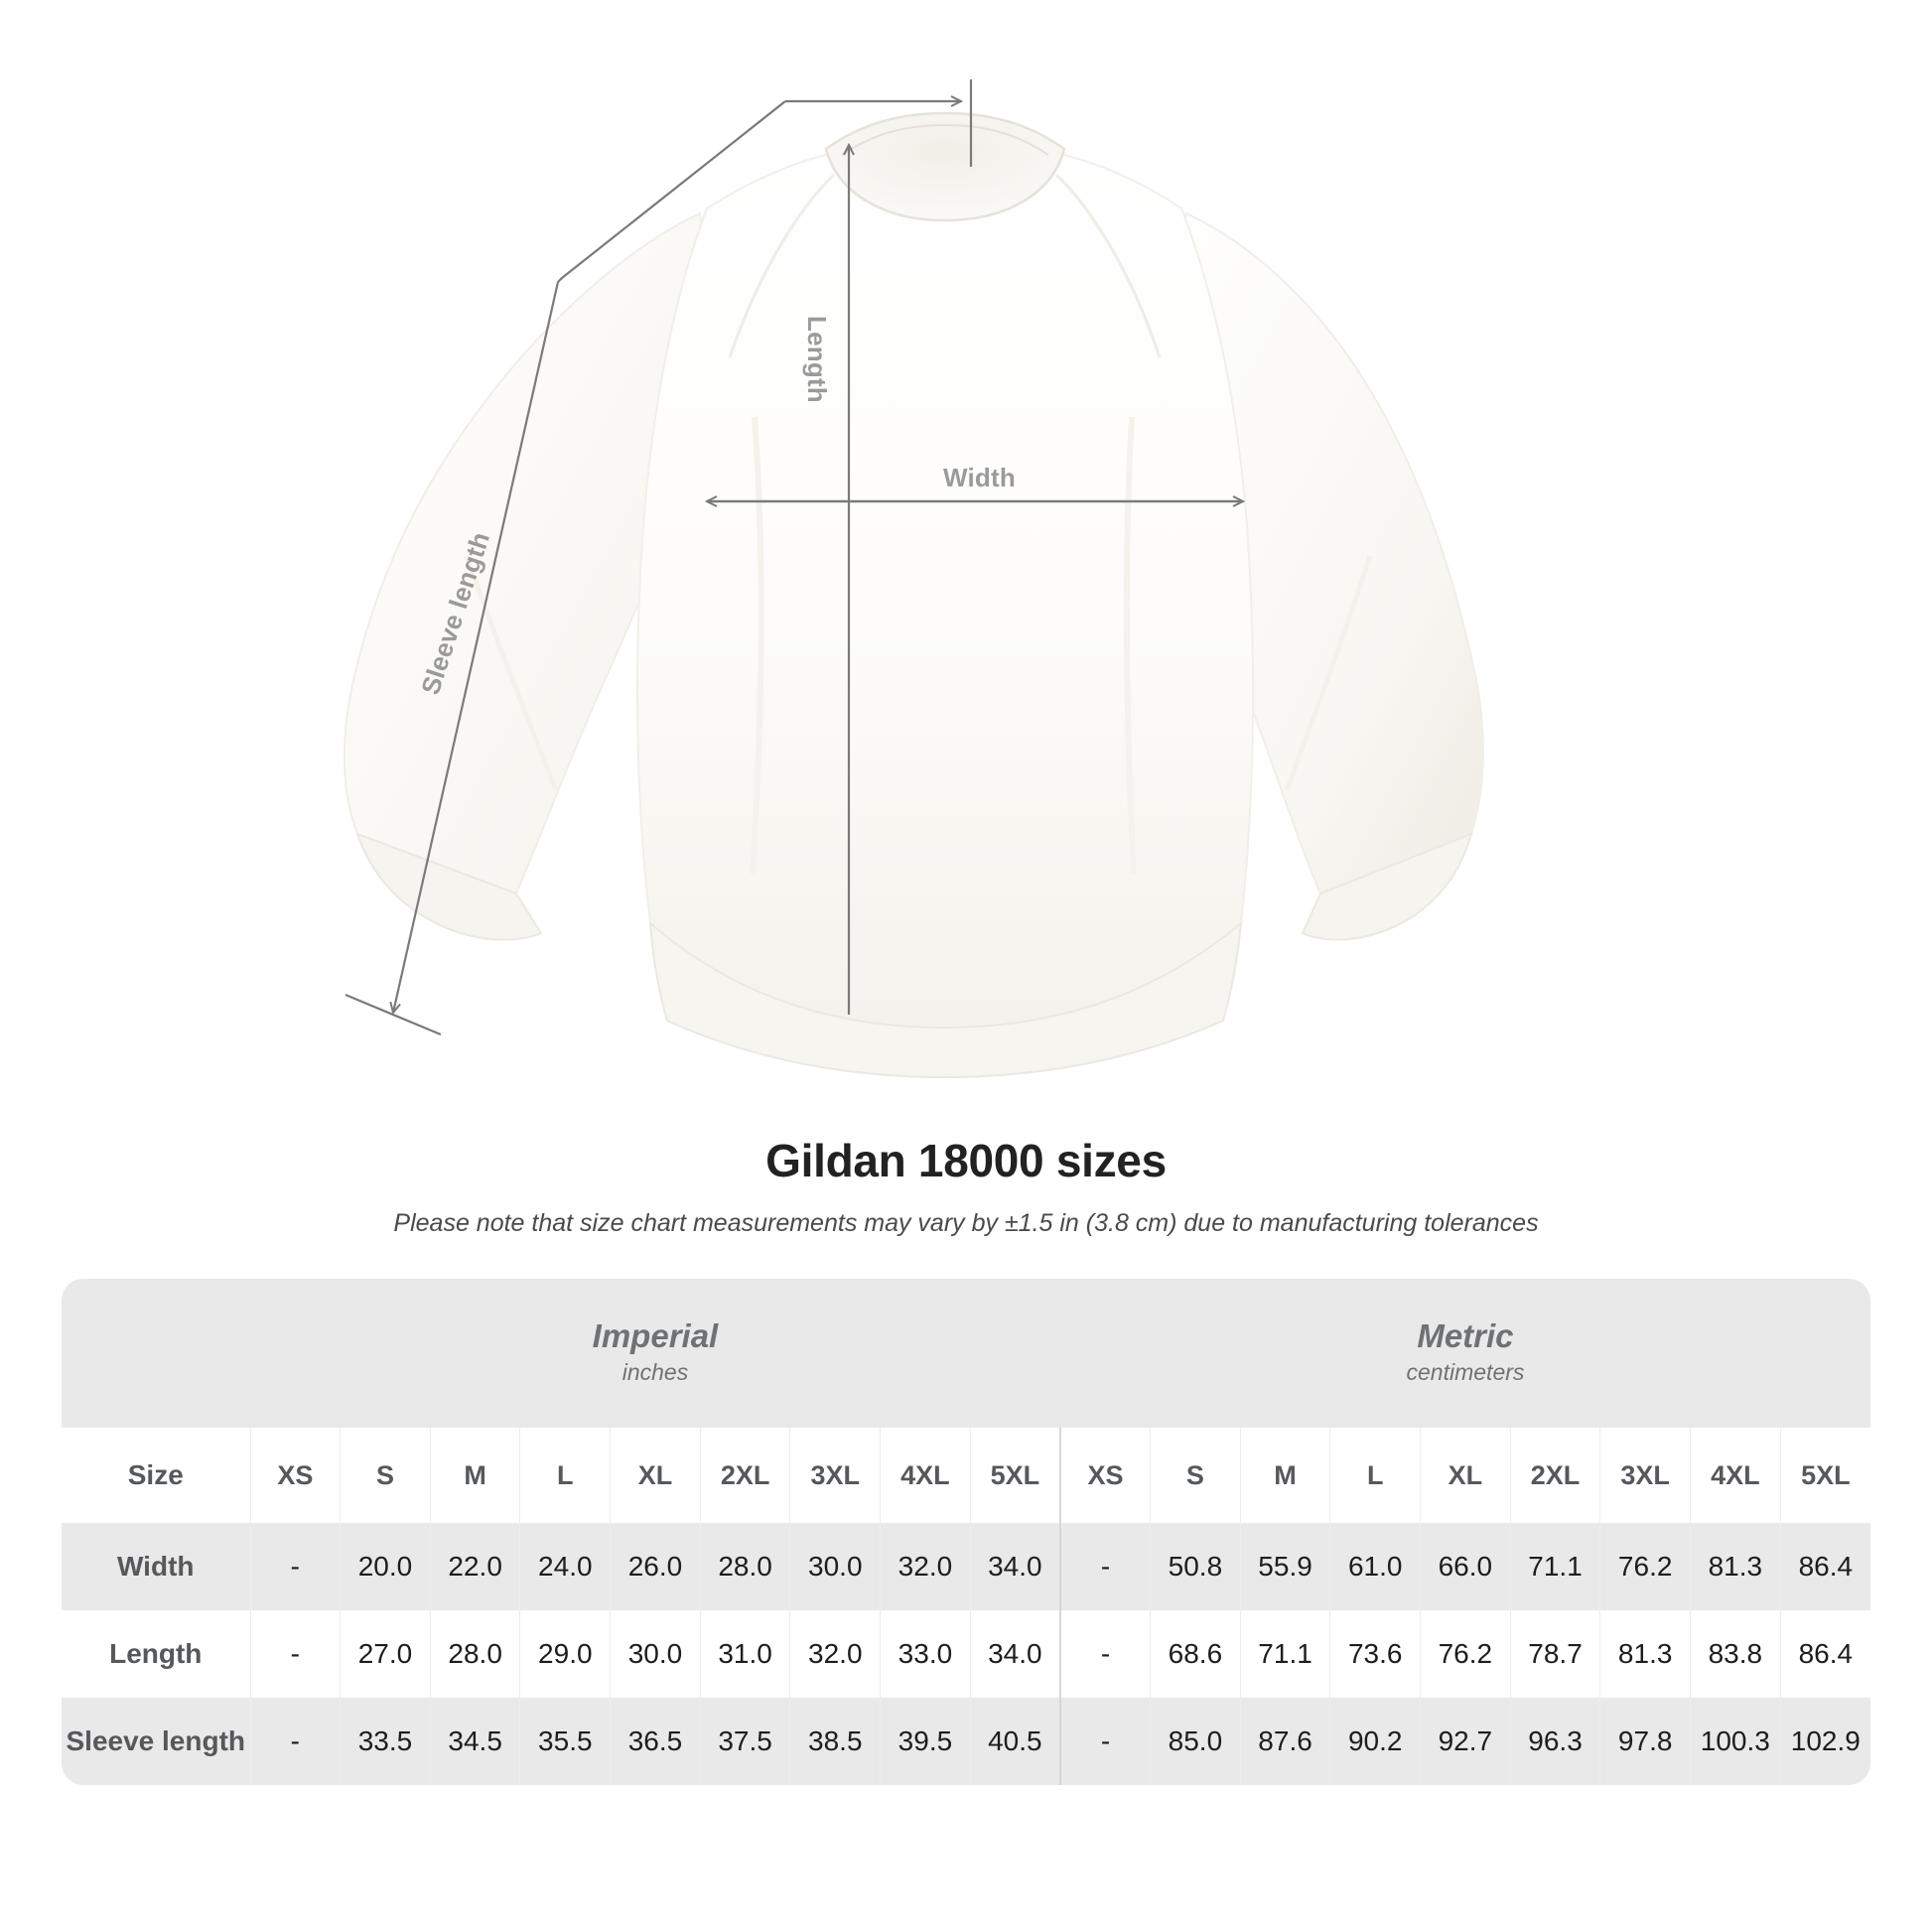  What do you see at coordinates (1465, 1475) in the screenshot?
I see `size-column-header-xl-metric: XL` at bounding box center [1465, 1475].